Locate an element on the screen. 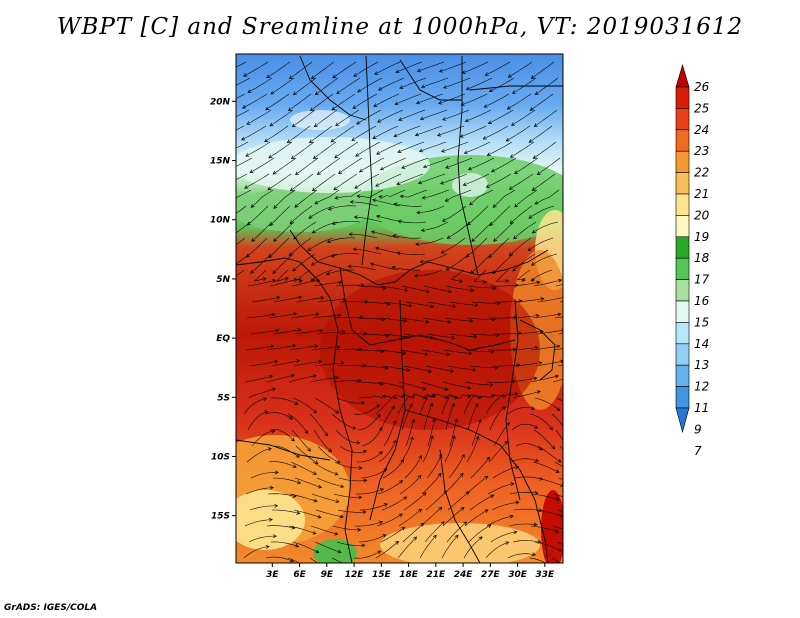 Image resolution: width=800 pixels, height=618 pixels. lat-label: 15N is located at coordinates (220, 162).